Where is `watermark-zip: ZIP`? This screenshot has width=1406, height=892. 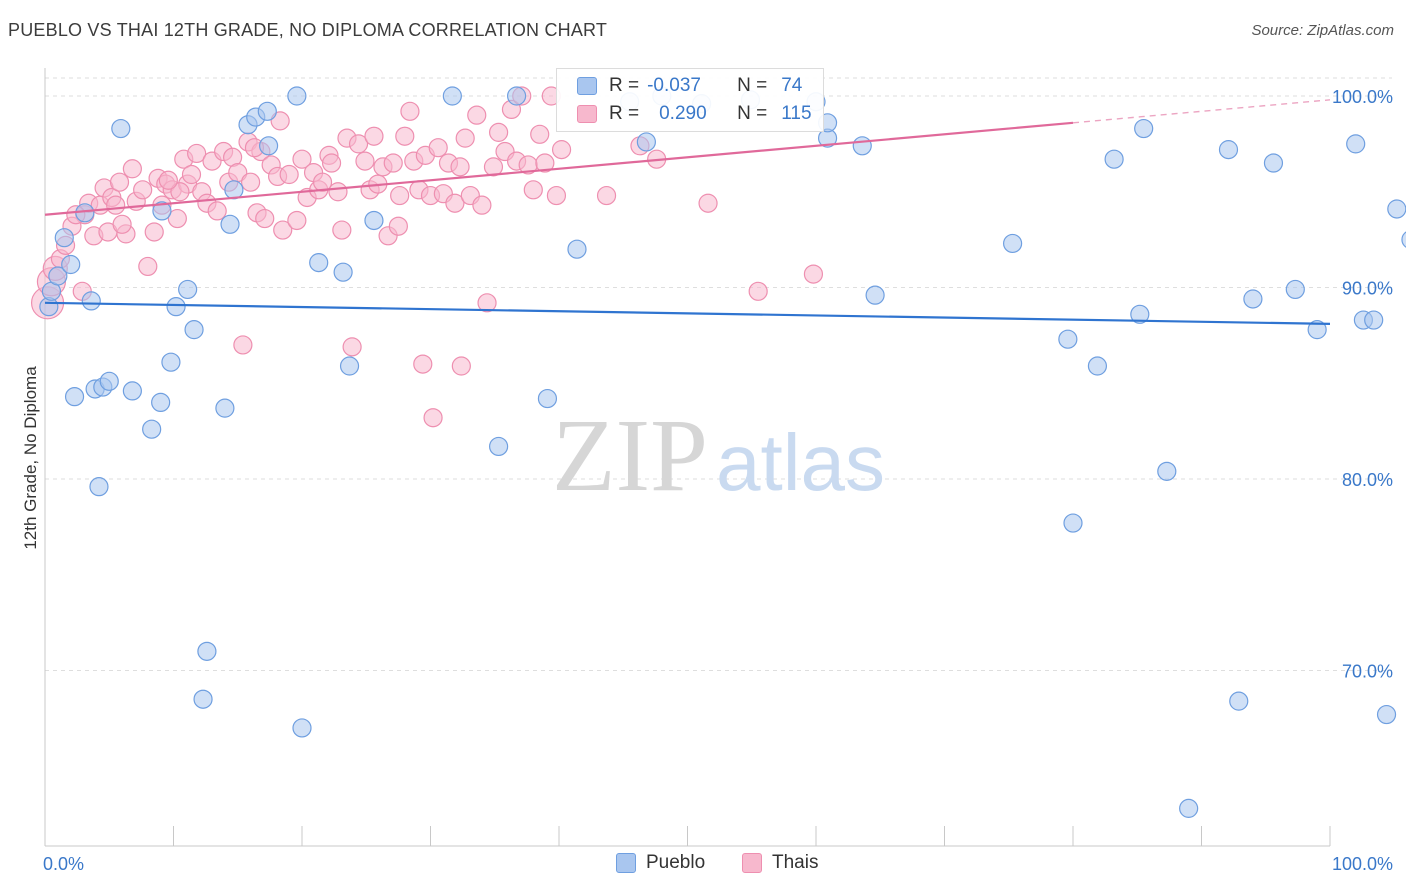
watermark-zip: ZIP is located at coordinates (630, 455).